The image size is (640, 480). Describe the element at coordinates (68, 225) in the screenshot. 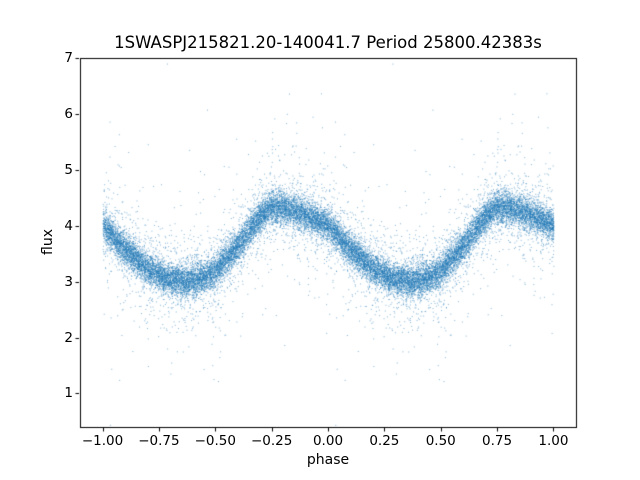

I see `y-tick-label: 4` at that location.